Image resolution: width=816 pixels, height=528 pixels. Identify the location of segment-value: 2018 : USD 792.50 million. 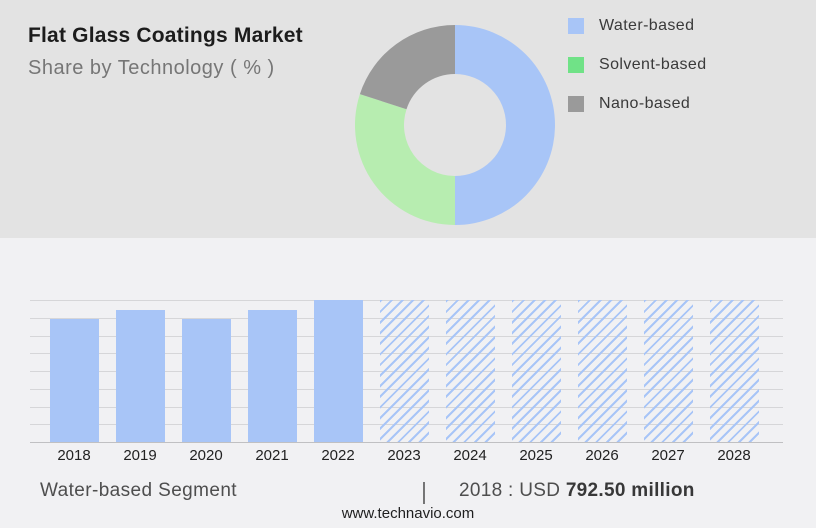
(577, 491).